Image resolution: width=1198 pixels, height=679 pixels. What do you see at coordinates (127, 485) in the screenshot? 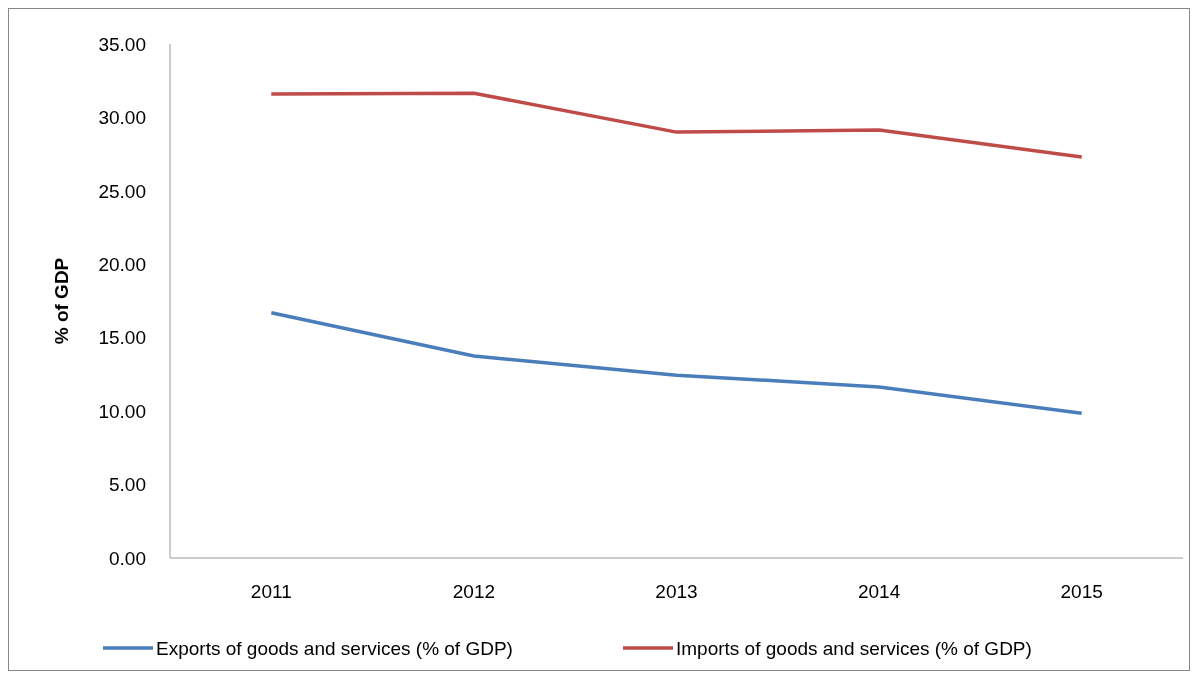
I see `y-tick-label: 5.00` at bounding box center [127, 485].